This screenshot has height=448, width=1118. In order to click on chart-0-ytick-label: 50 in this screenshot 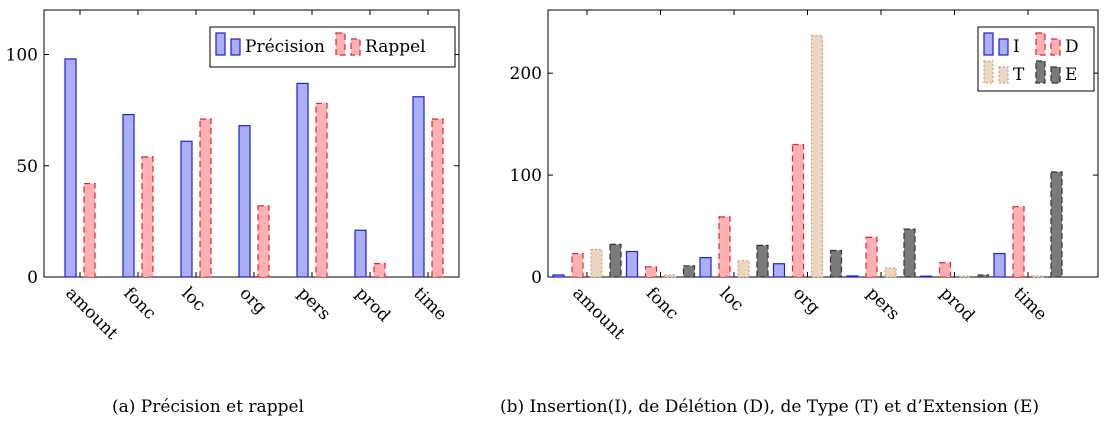, I will do `click(27, 167)`.